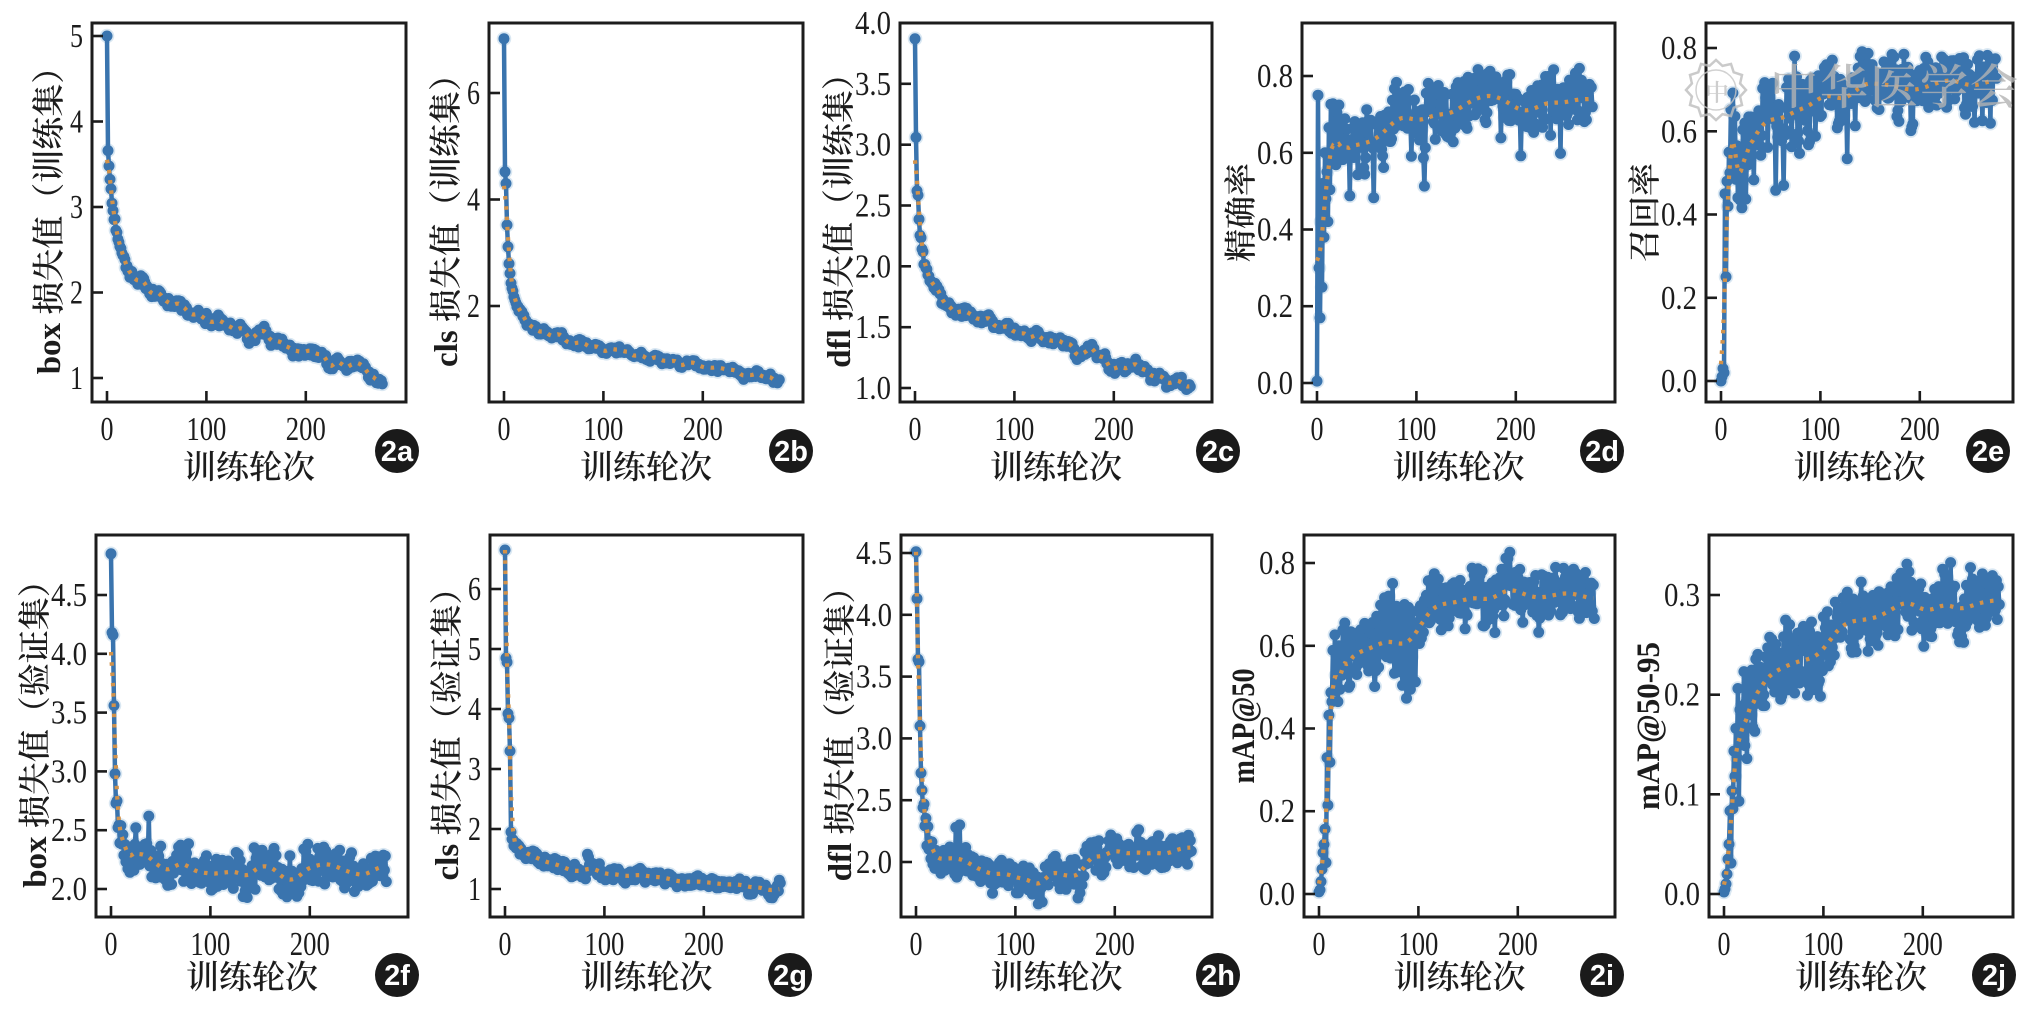 The image size is (2030, 1020). What do you see at coordinates (1682, 794) in the screenshot?
I see `svg-text: 0.1` at bounding box center [1682, 794].